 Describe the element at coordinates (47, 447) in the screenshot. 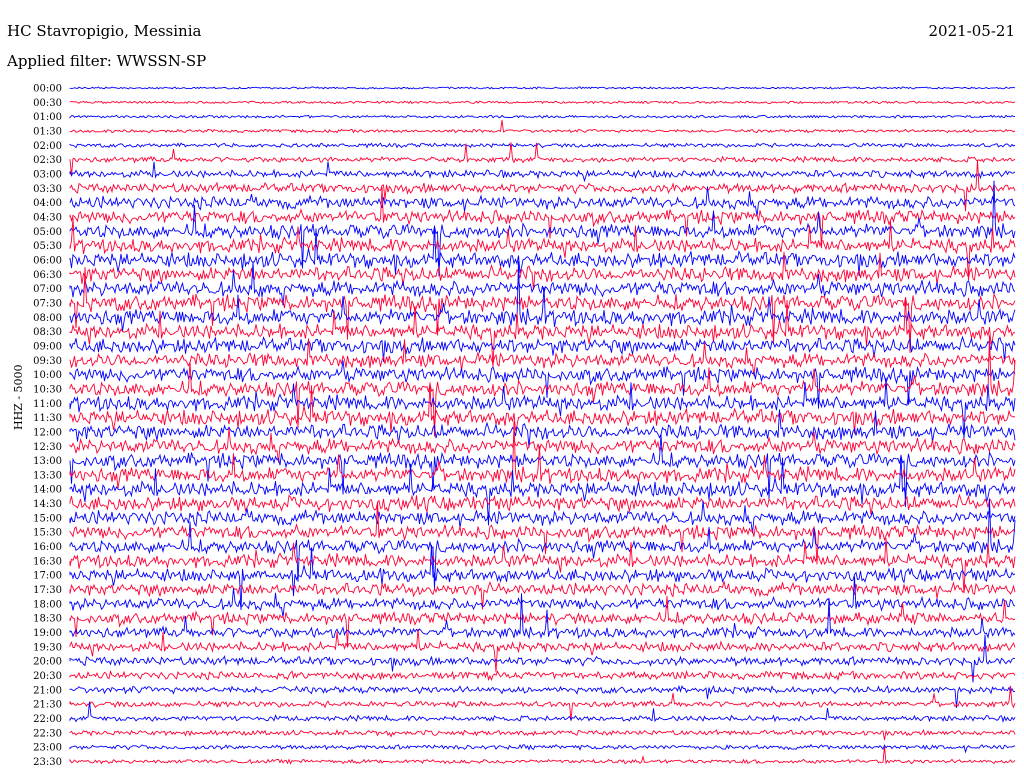

I see `hour-label: 12:30` at that location.